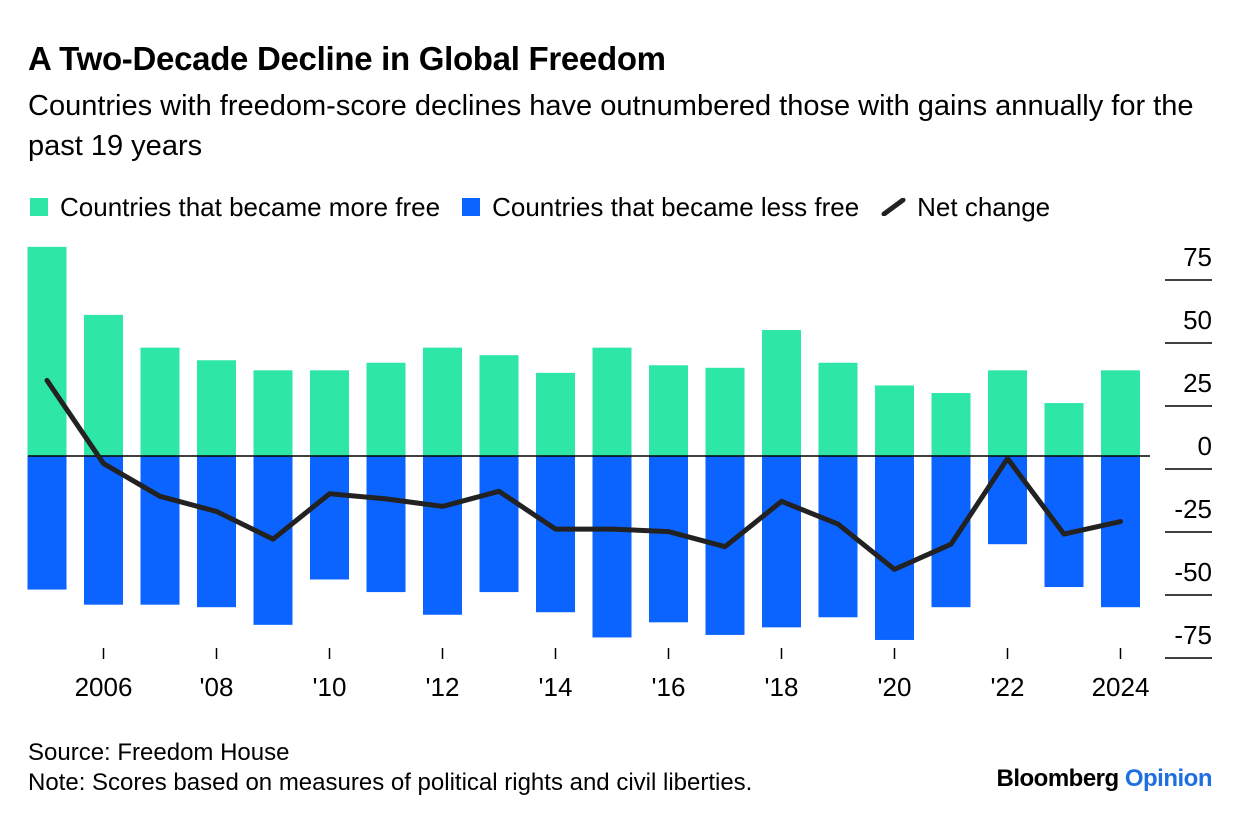  I want to click on bar-more-free-2020, so click(894, 420).